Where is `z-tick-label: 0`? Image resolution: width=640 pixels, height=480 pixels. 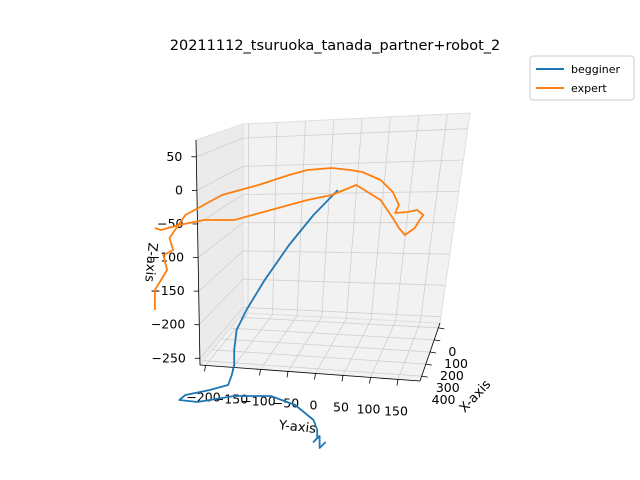
z-tick-label: 0 is located at coordinates (179, 189).